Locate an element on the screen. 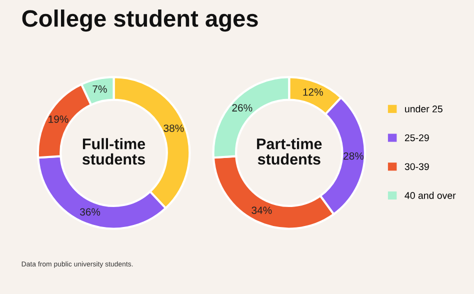 This screenshot has height=294, width=474. data-label: 38% is located at coordinates (174, 128).